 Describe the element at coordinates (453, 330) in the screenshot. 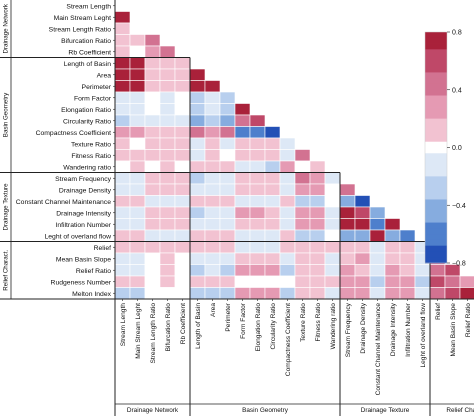

I see `column-label: Mean Basin Slope` at that location.